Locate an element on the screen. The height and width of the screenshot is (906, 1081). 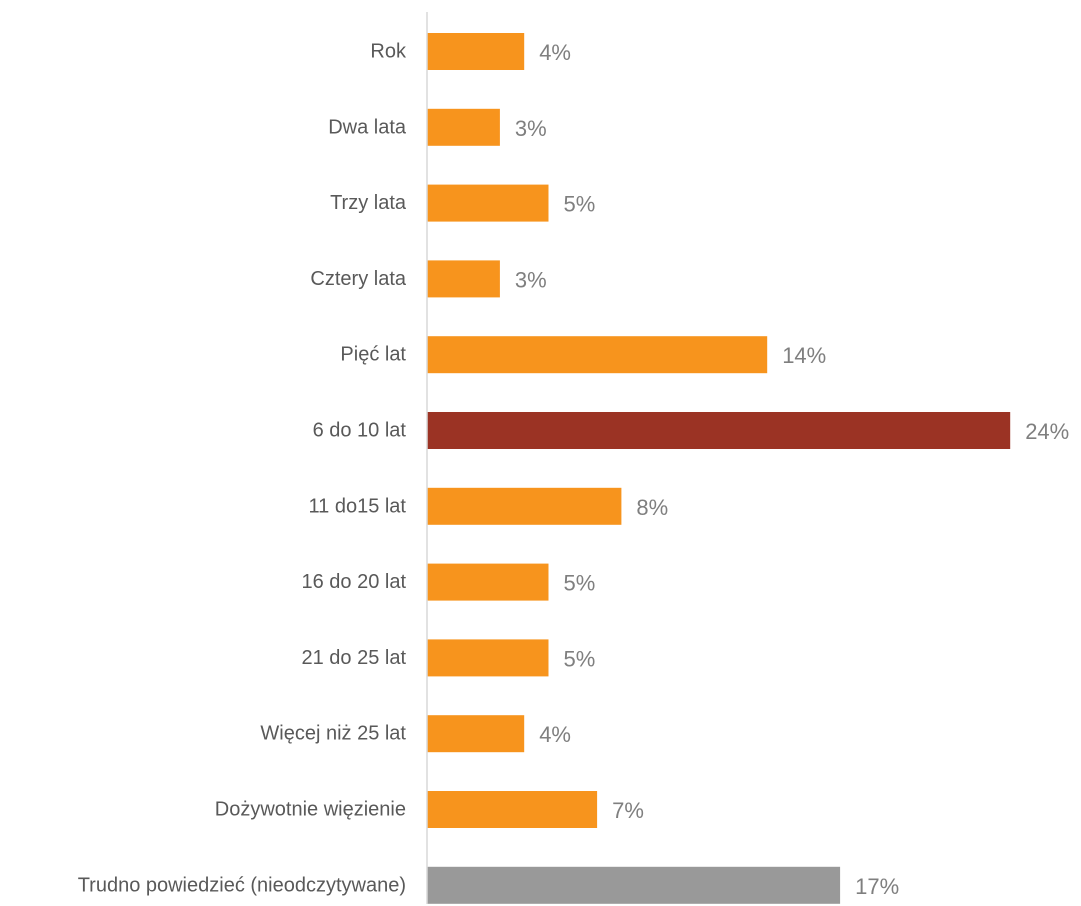
category-label-3: Trzy lata is located at coordinates (368, 203).